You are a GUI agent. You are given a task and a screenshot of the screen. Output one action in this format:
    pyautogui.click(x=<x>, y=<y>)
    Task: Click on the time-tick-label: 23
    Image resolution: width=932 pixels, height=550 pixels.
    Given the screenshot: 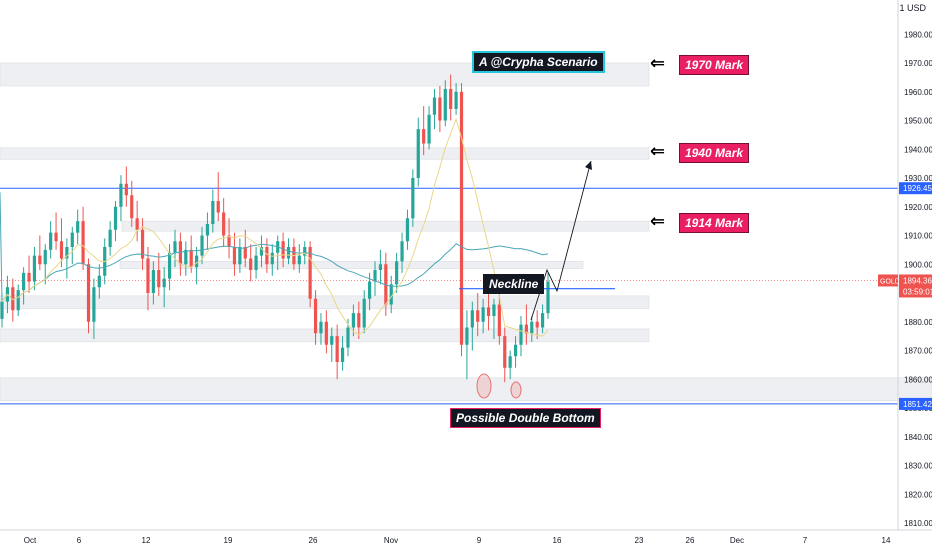 What is the action you would take?
    pyautogui.click(x=639, y=540)
    